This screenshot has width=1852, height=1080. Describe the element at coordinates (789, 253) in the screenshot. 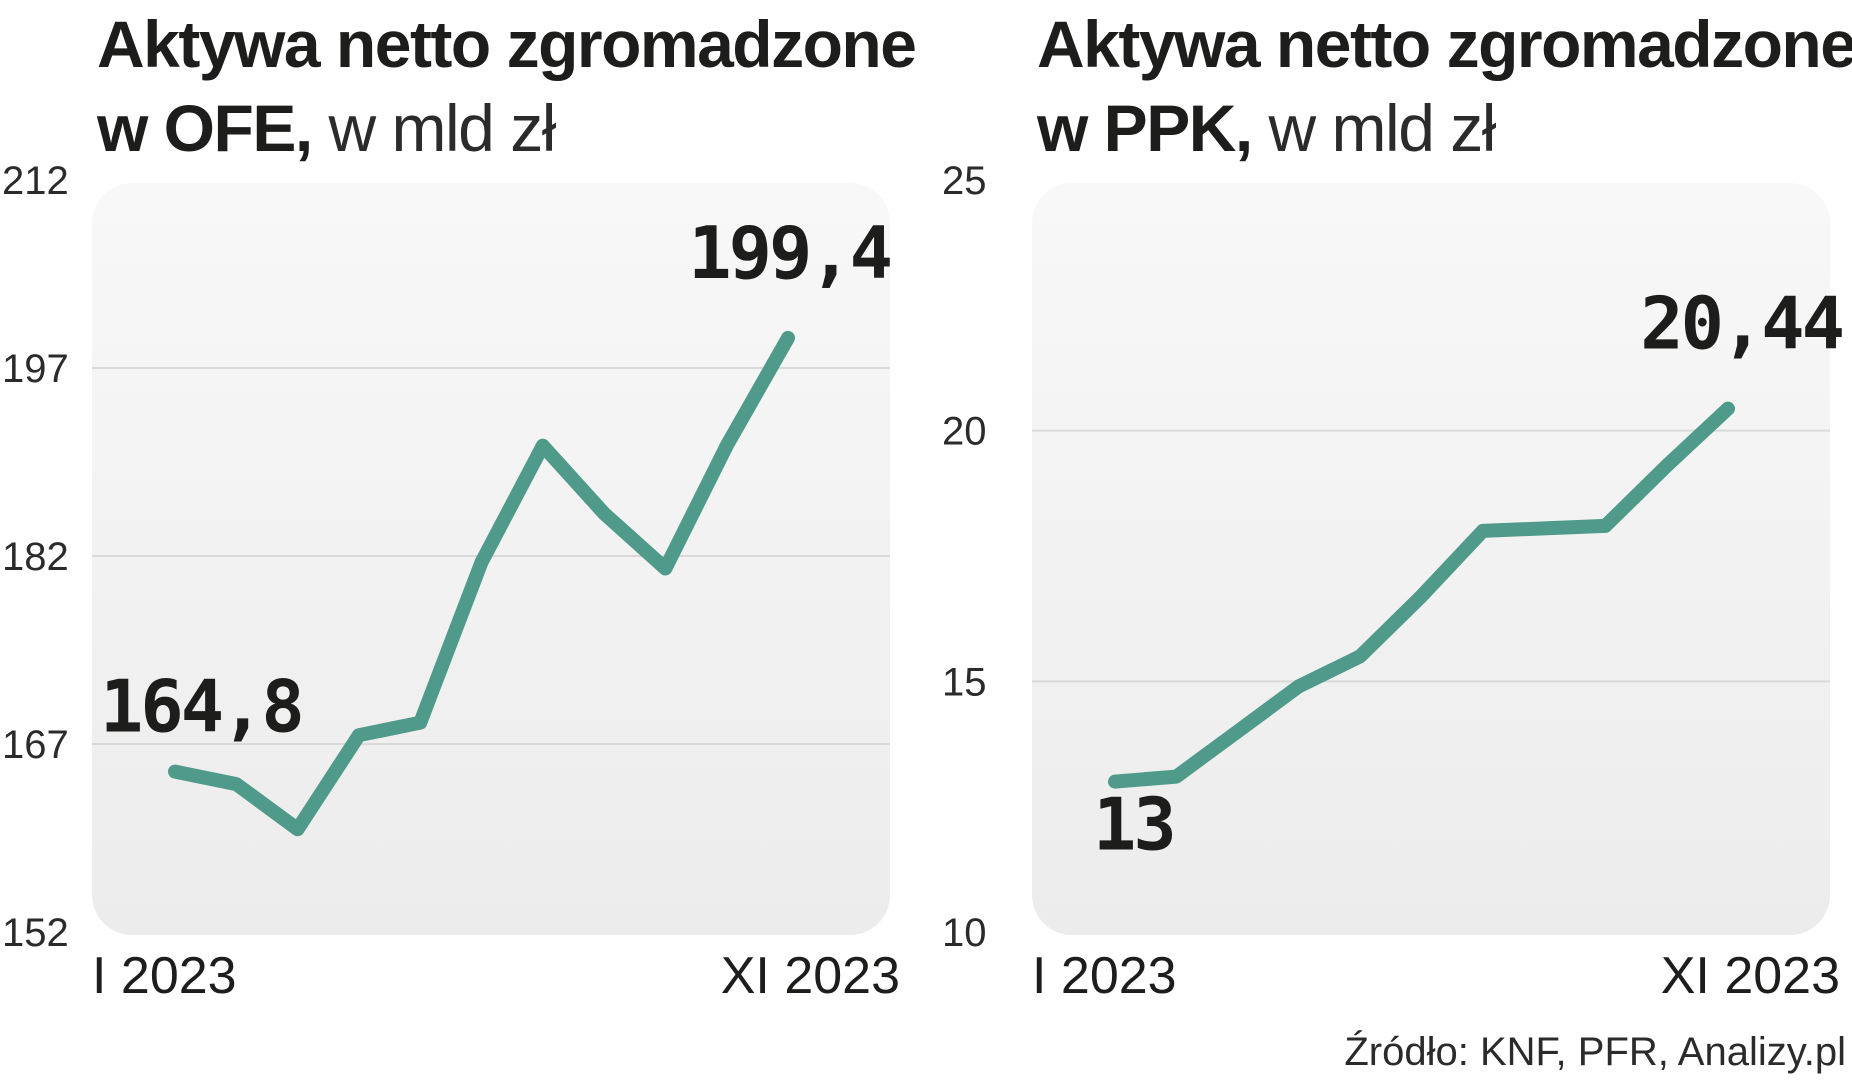

I see `data-label-last: 199,4` at that location.